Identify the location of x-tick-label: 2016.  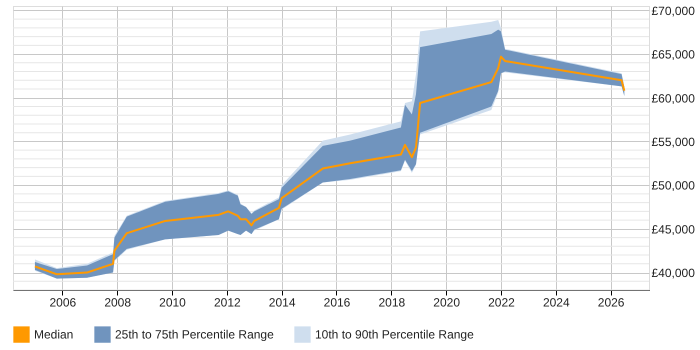
(337, 303).